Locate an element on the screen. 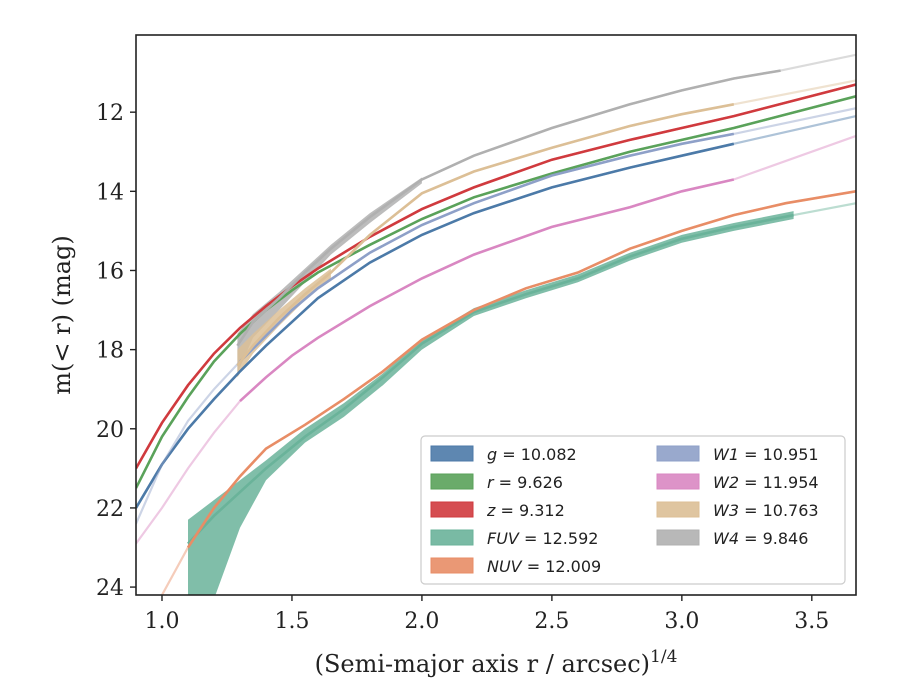 Image resolution: width=900 pixels, height=700 pixels. legend-label-fuv: FUV = 12.592 is located at coordinates (542, 538).